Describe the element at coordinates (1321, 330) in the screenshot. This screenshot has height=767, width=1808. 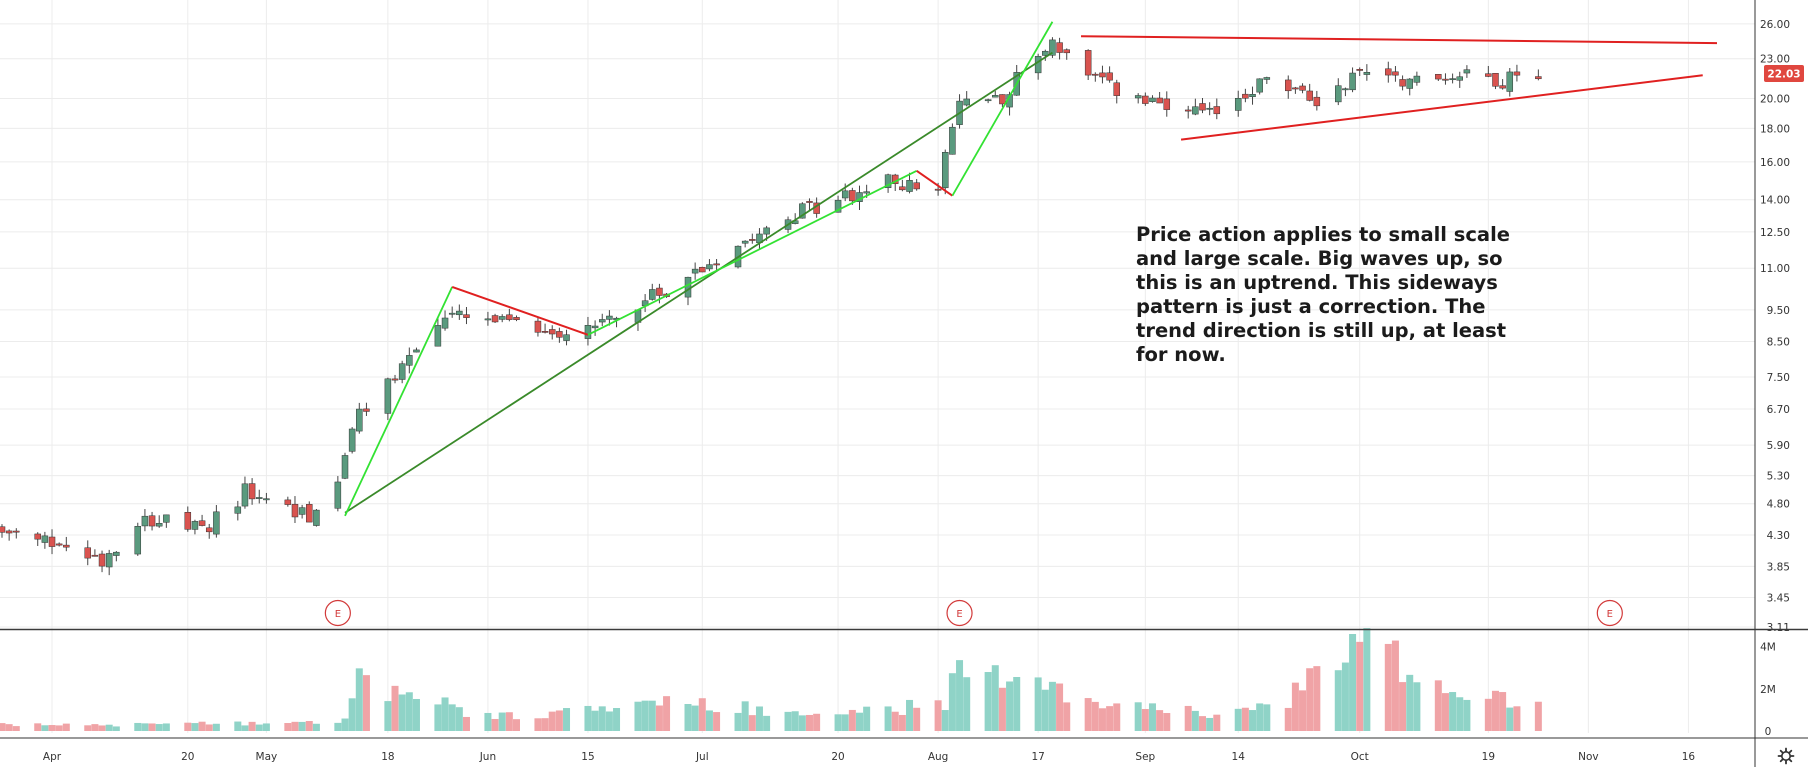
I see `annotation-line-5: trend direction is still up, at least` at that location.